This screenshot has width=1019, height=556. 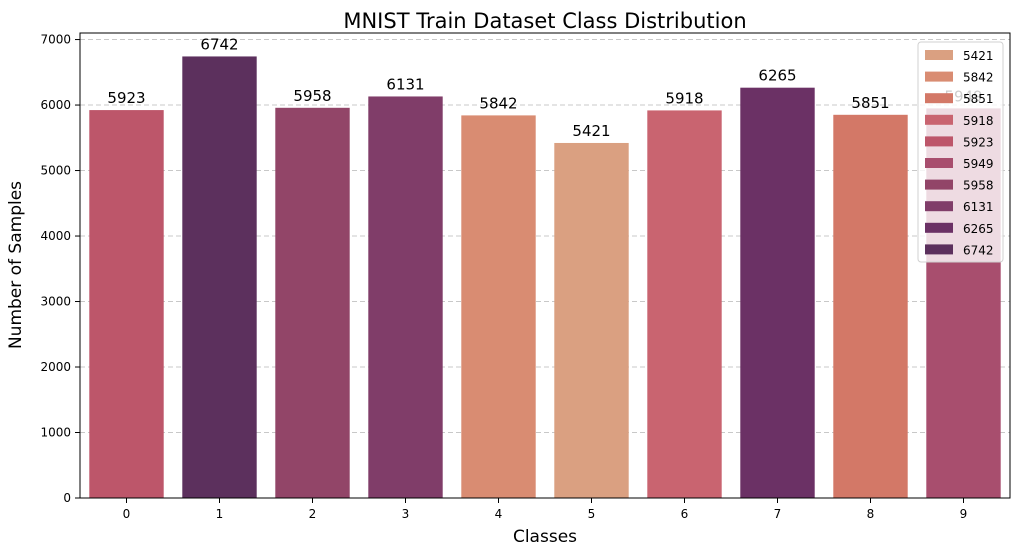 What do you see at coordinates (126, 98) in the screenshot?
I see `bar-value-label: 5923` at bounding box center [126, 98].